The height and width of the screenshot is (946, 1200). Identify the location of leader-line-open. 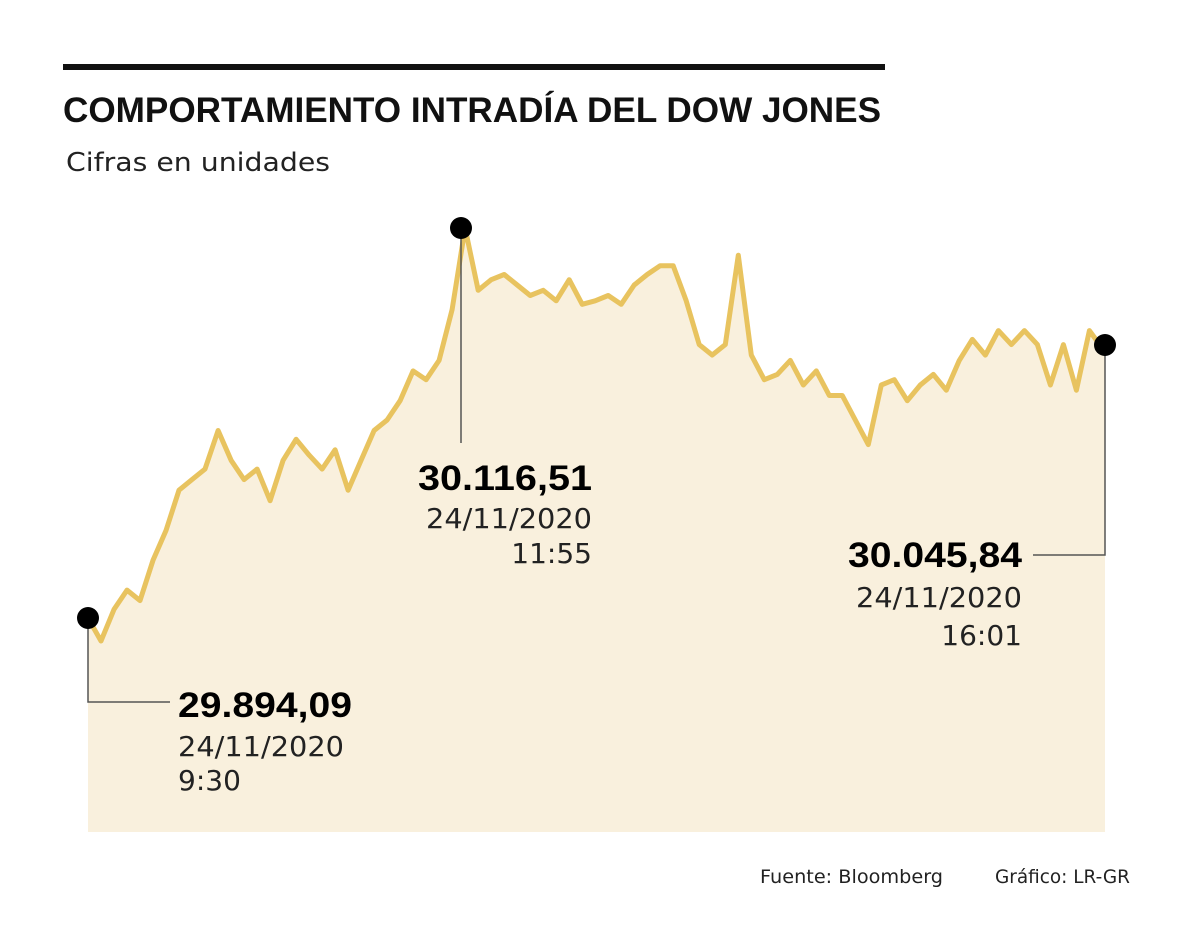
(128, 660).